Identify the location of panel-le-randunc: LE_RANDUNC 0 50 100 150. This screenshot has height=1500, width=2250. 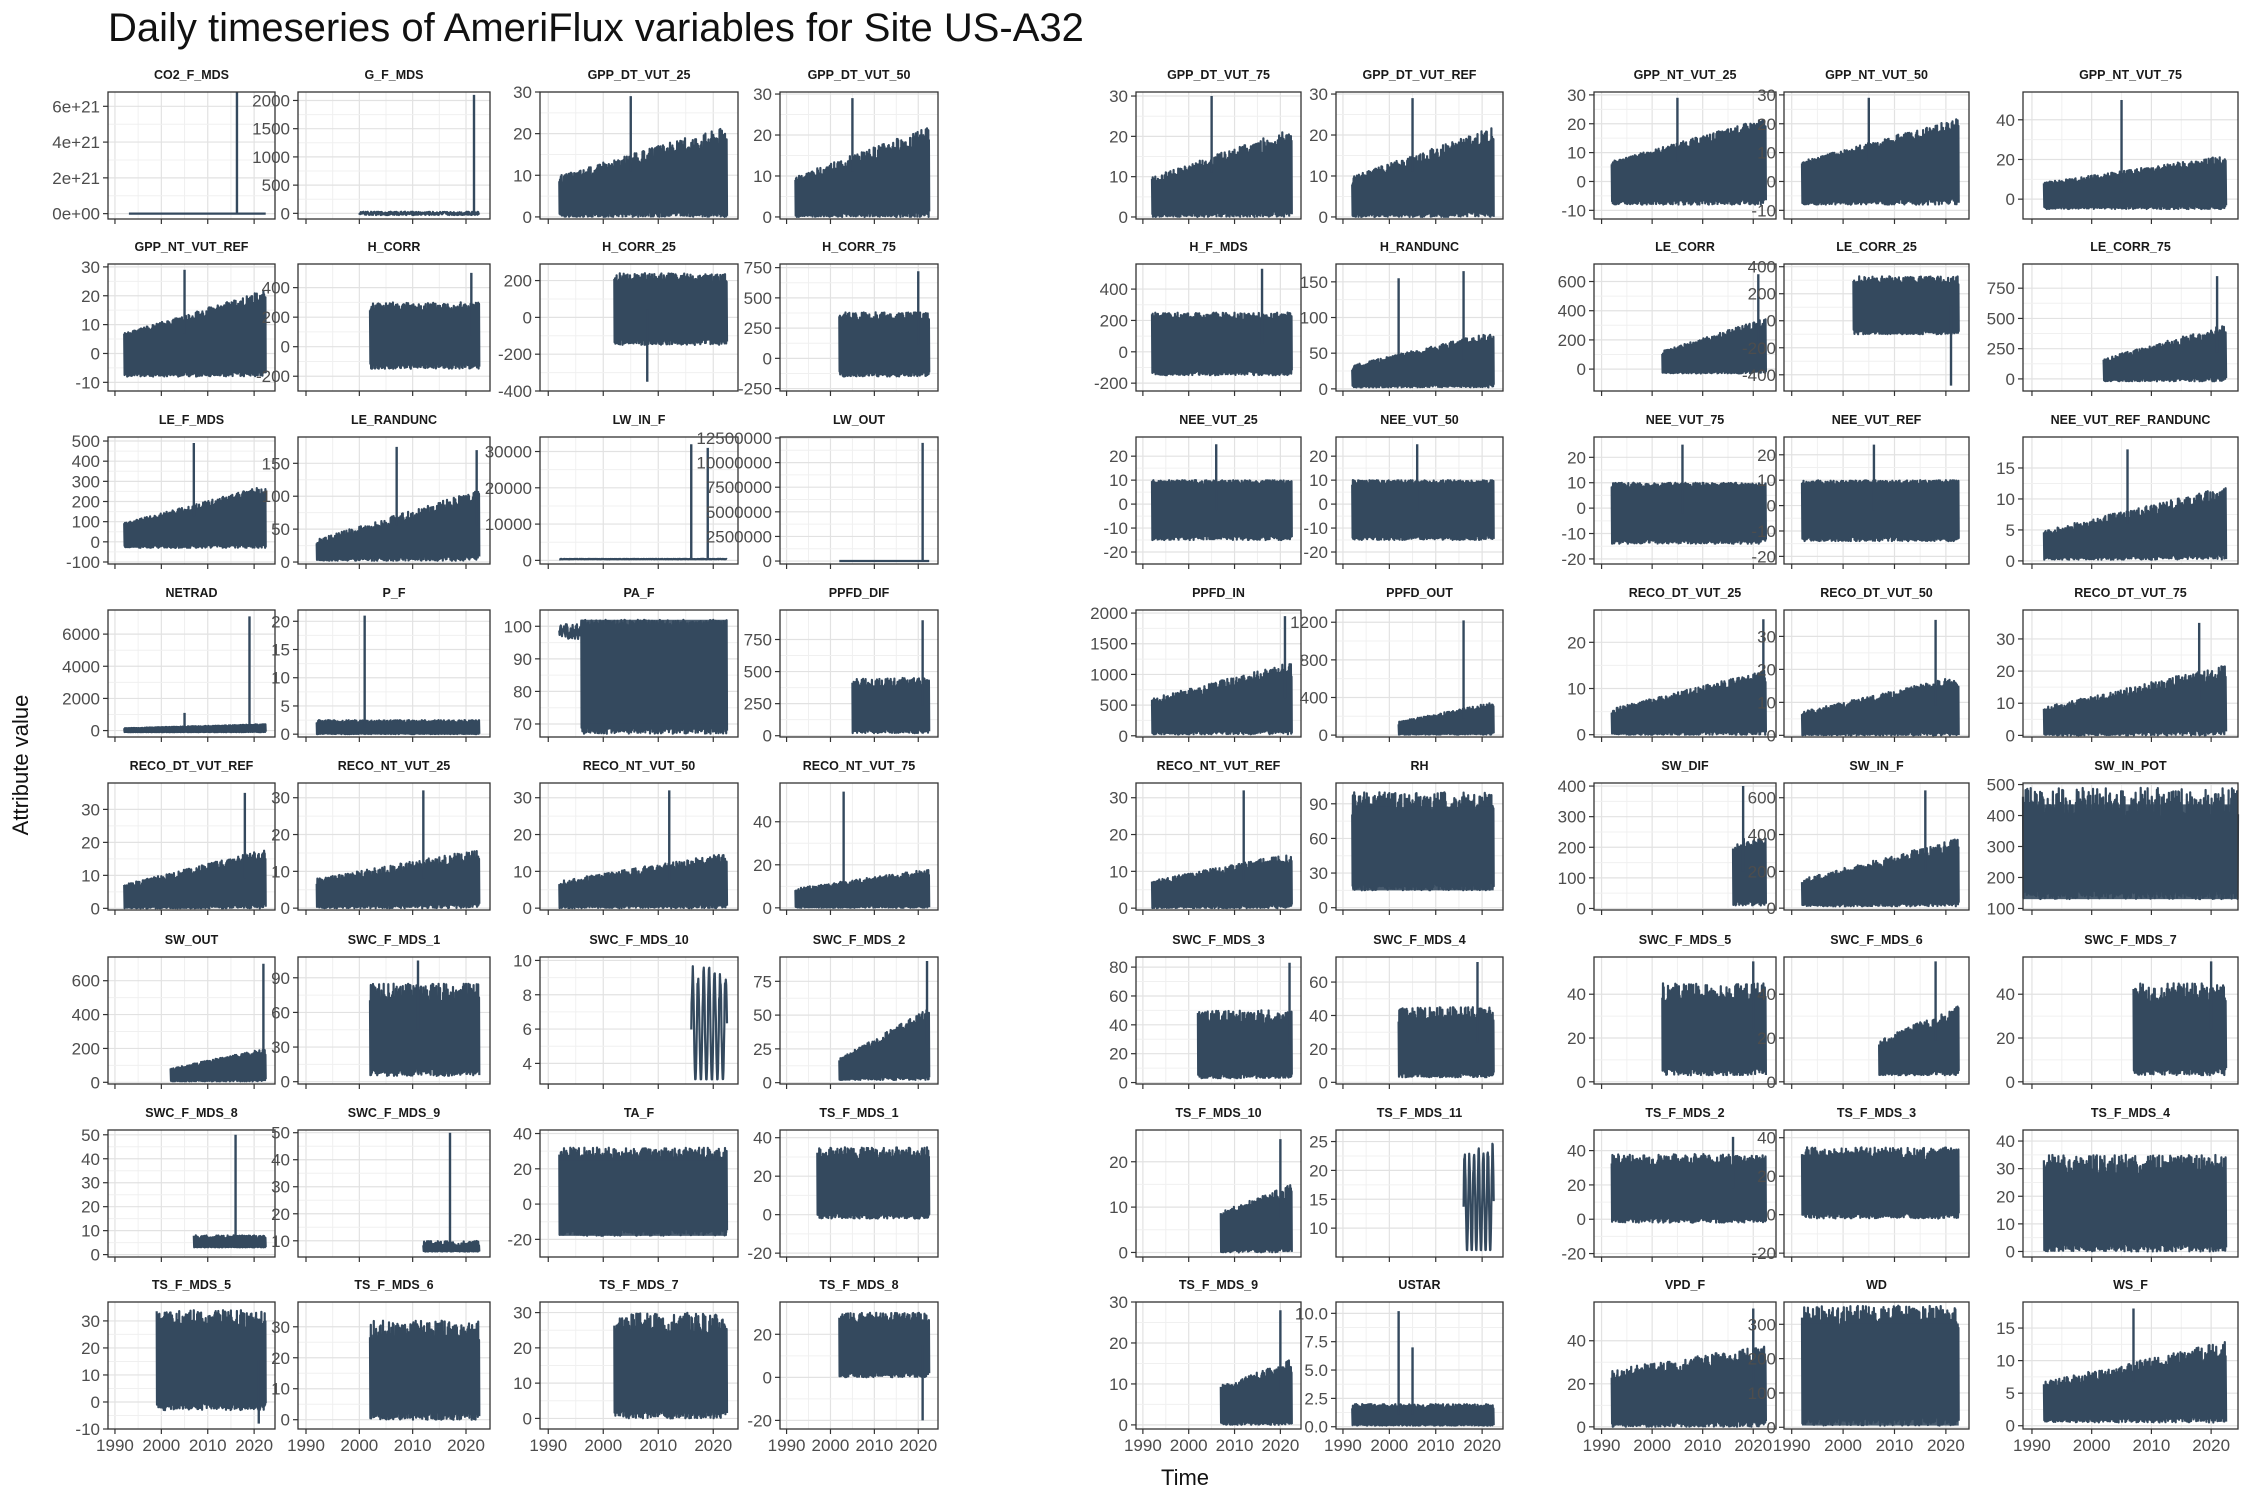
(376, 492).